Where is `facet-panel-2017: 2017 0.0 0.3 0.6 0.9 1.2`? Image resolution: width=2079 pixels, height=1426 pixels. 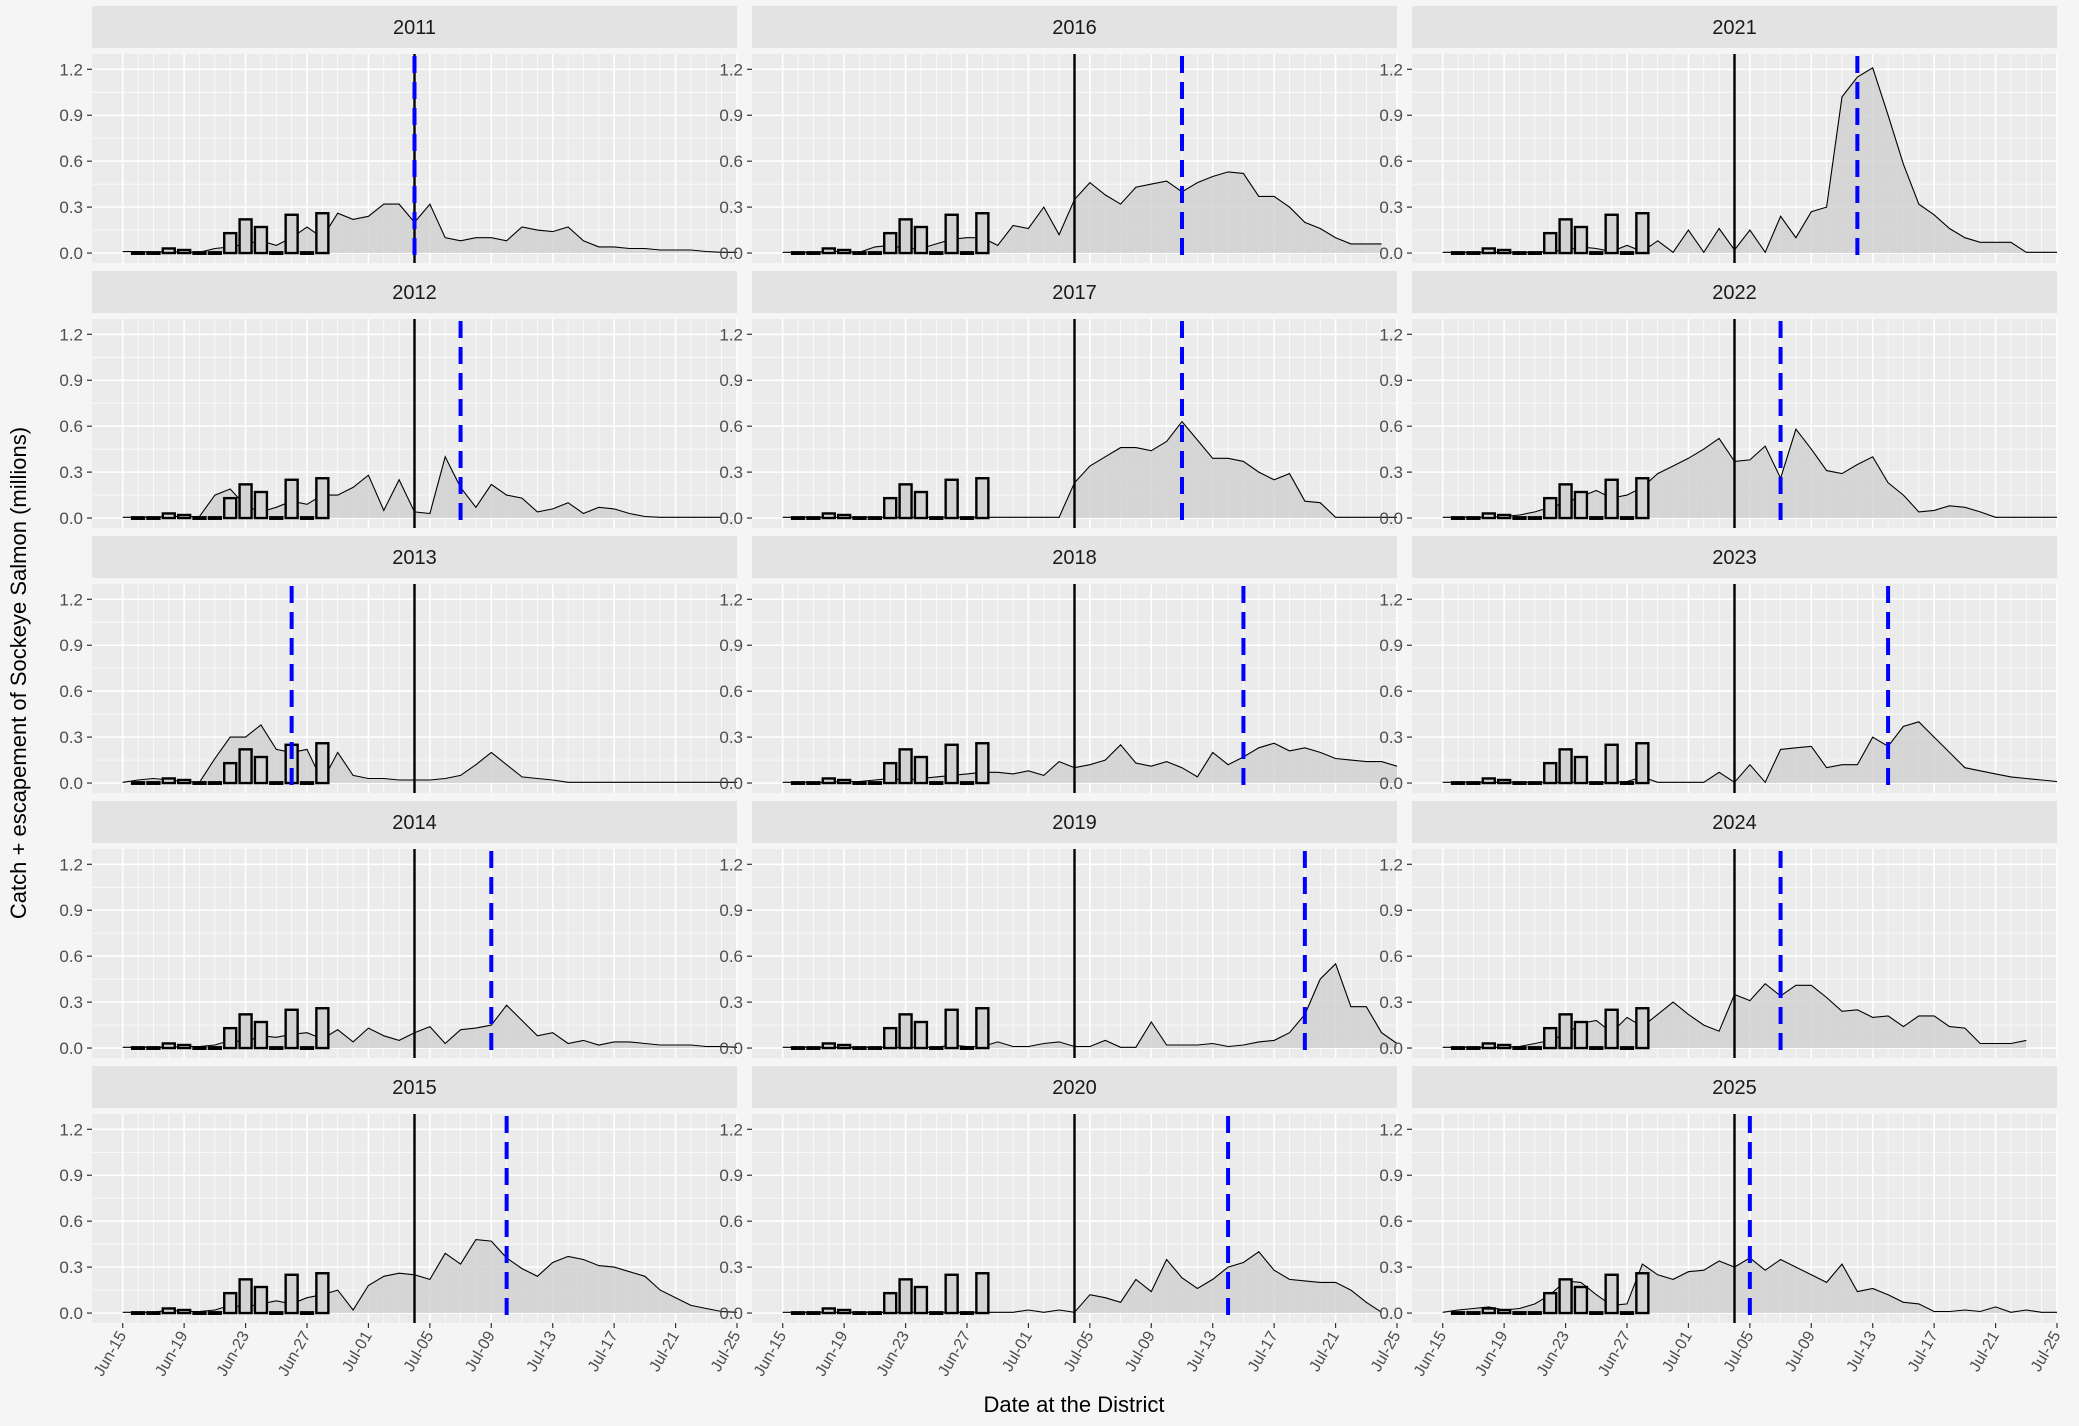
facet-panel-2017: 2017 0.0 0.3 0.6 0.9 1.2 is located at coordinates (1058, 399).